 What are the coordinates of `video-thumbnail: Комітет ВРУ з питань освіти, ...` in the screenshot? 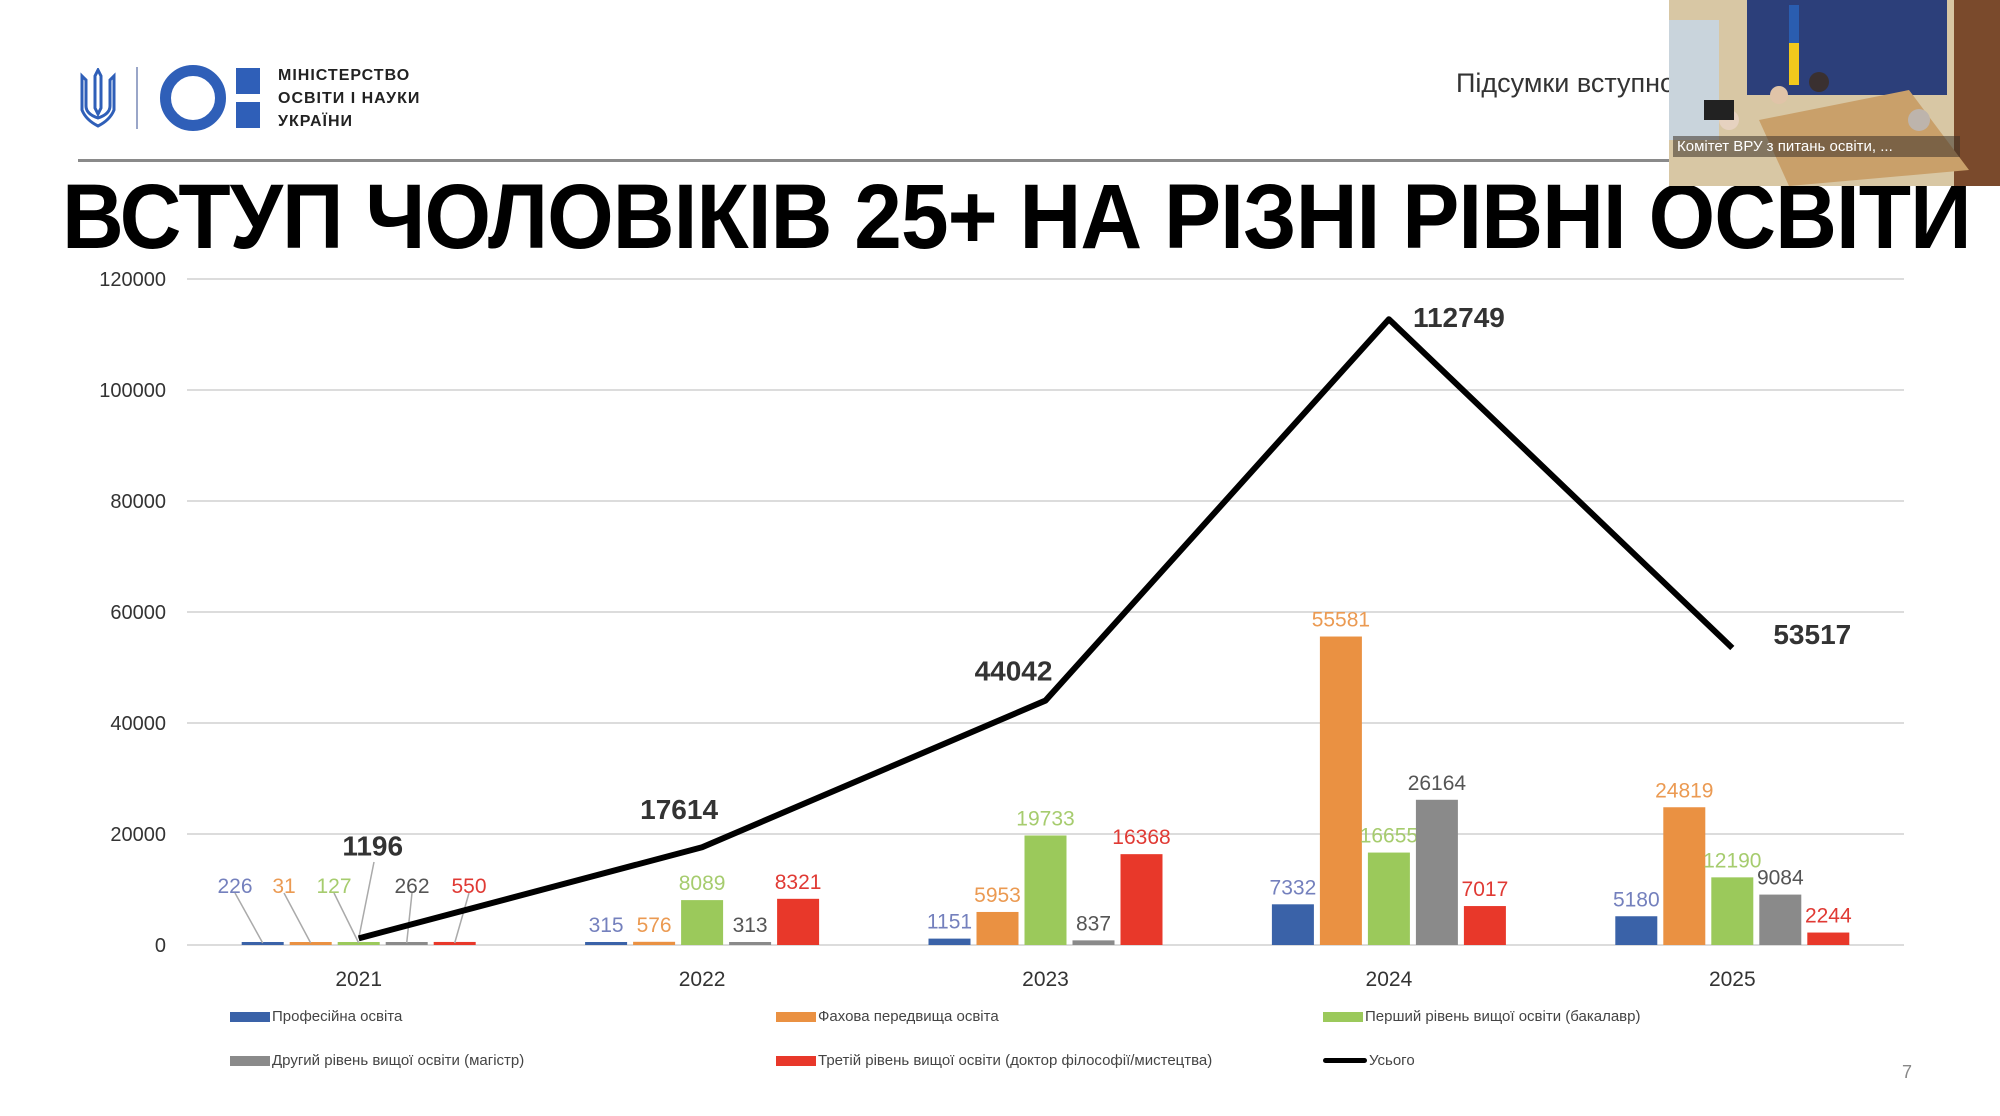 It's located at (1834, 93).